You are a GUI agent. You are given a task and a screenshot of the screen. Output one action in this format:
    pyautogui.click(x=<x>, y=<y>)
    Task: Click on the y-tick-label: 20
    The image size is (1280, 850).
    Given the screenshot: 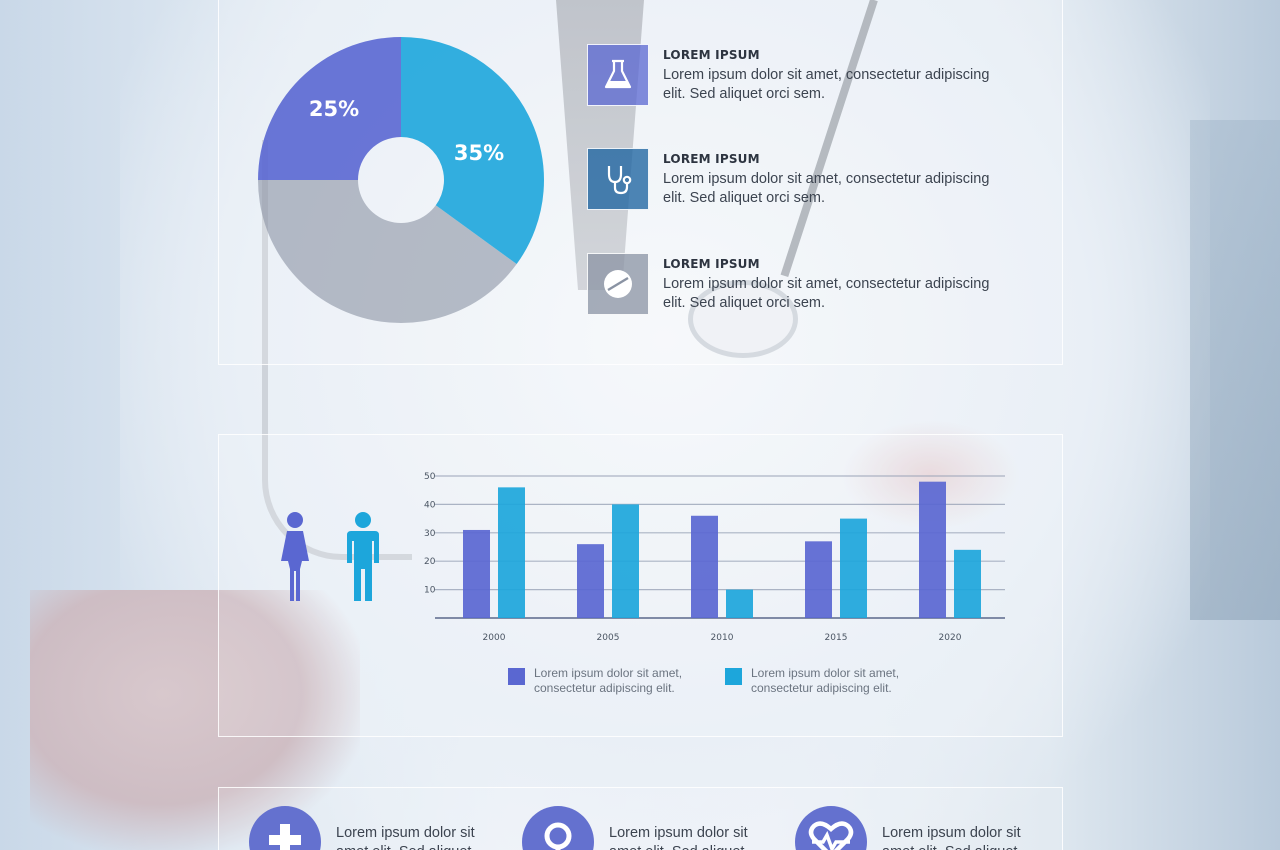 What is the action you would take?
    pyautogui.click(x=430, y=562)
    